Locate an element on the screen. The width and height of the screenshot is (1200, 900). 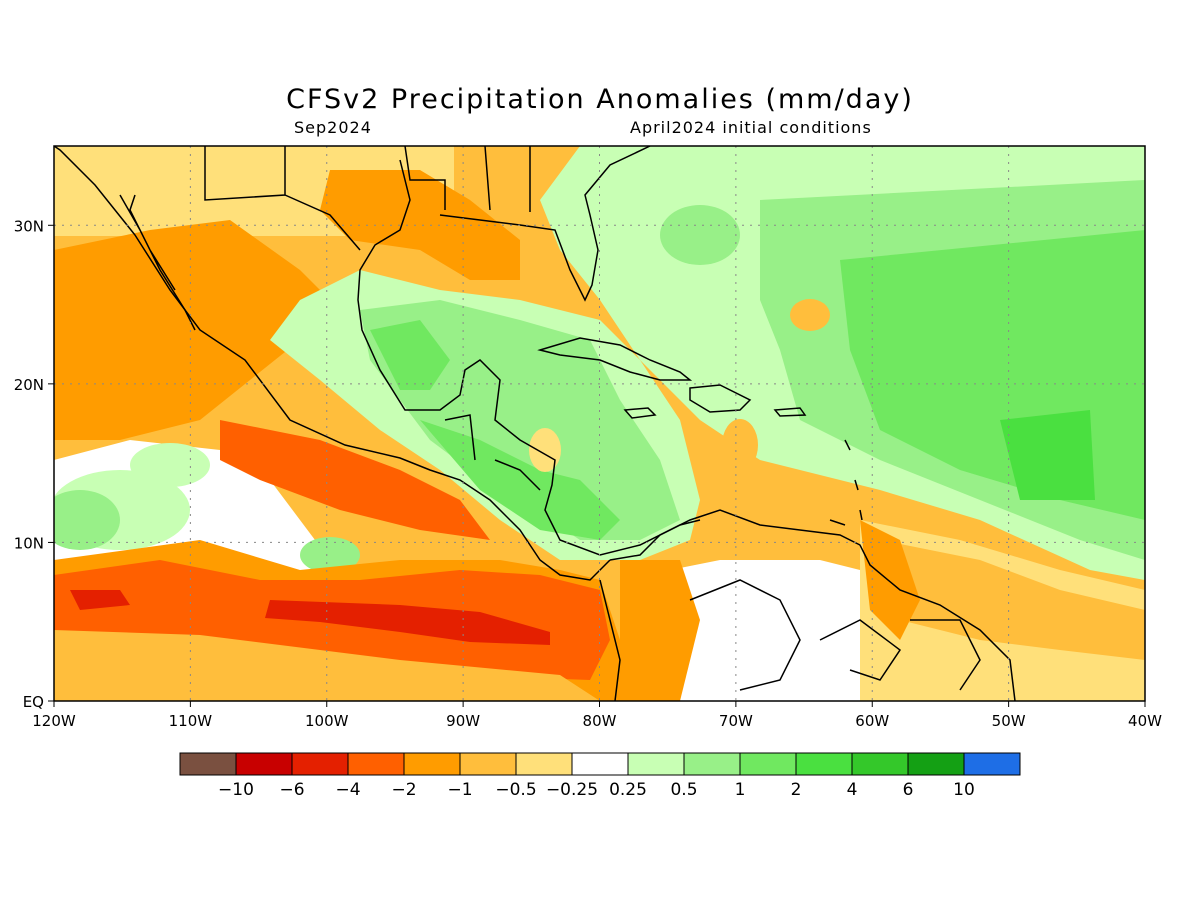
x-tick-label: 90W is located at coordinates (463, 721).